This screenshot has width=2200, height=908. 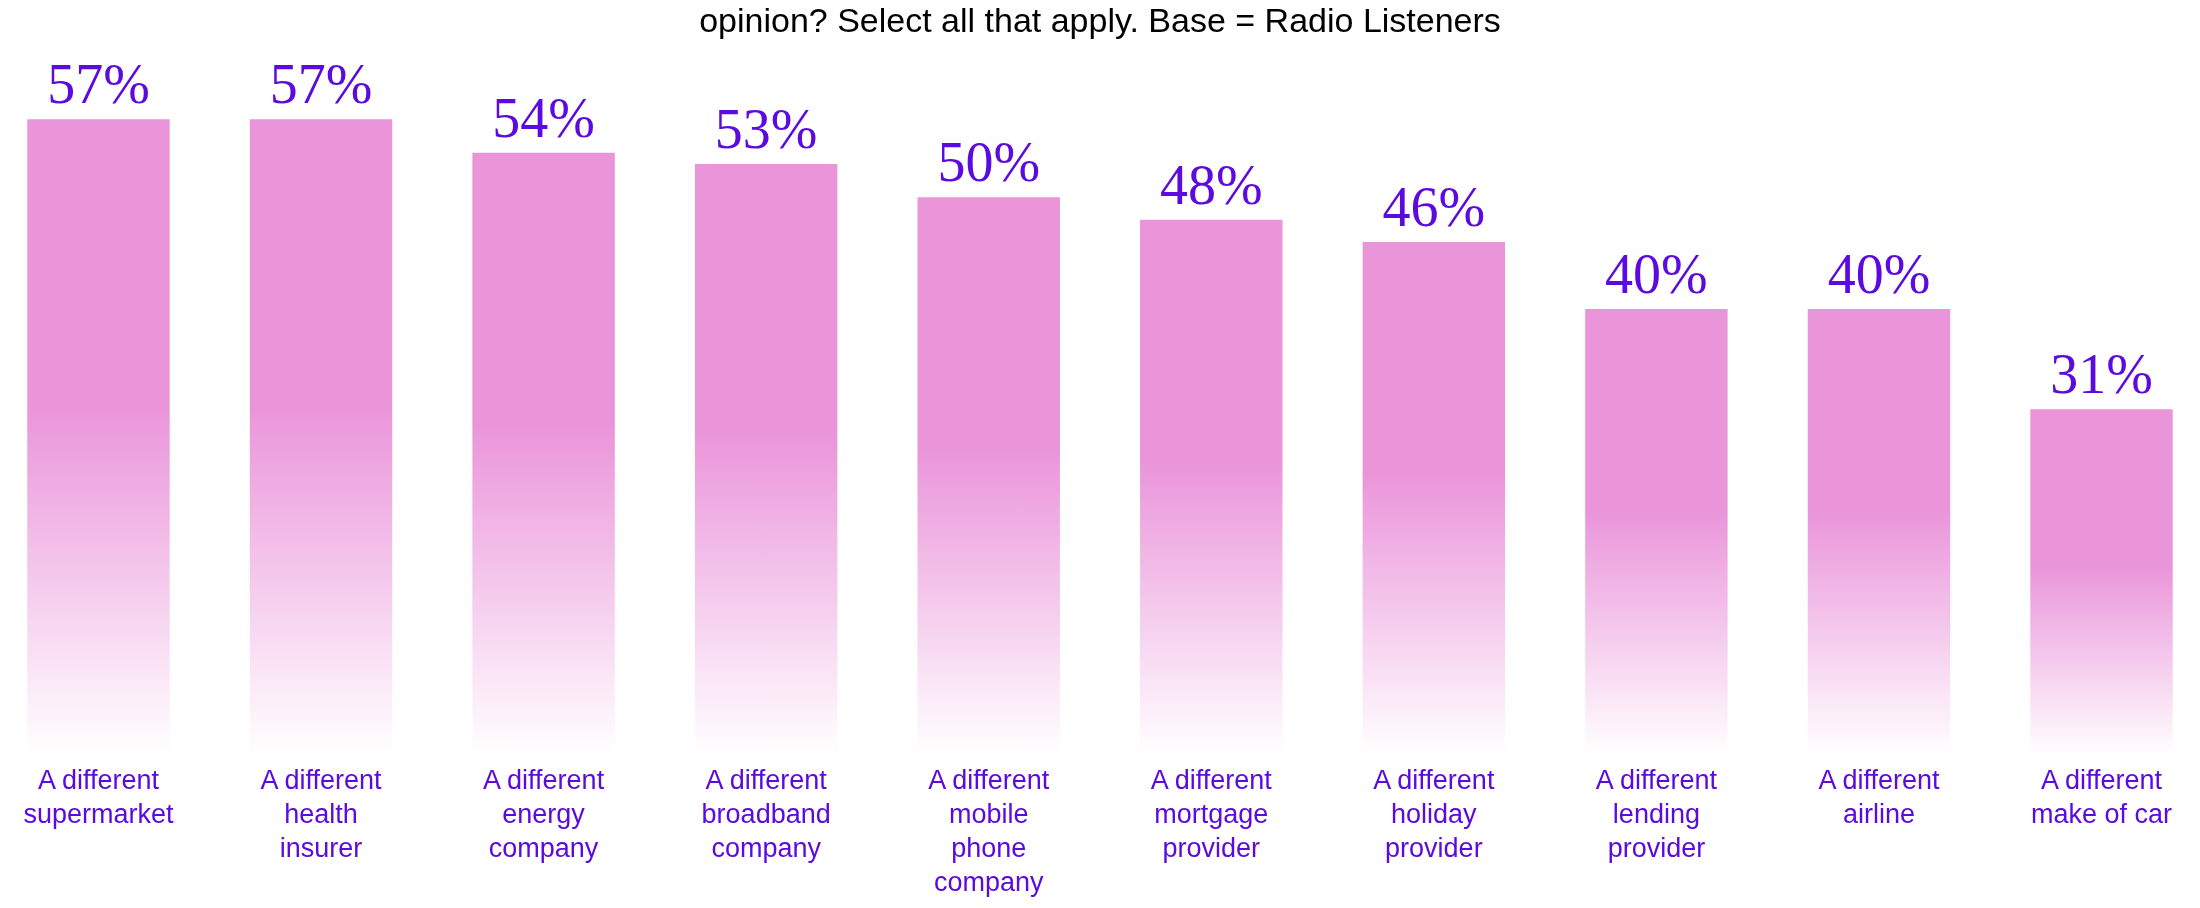 I want to click on x-tick-label: A different holiday provider, so click(x=1434, y=813).